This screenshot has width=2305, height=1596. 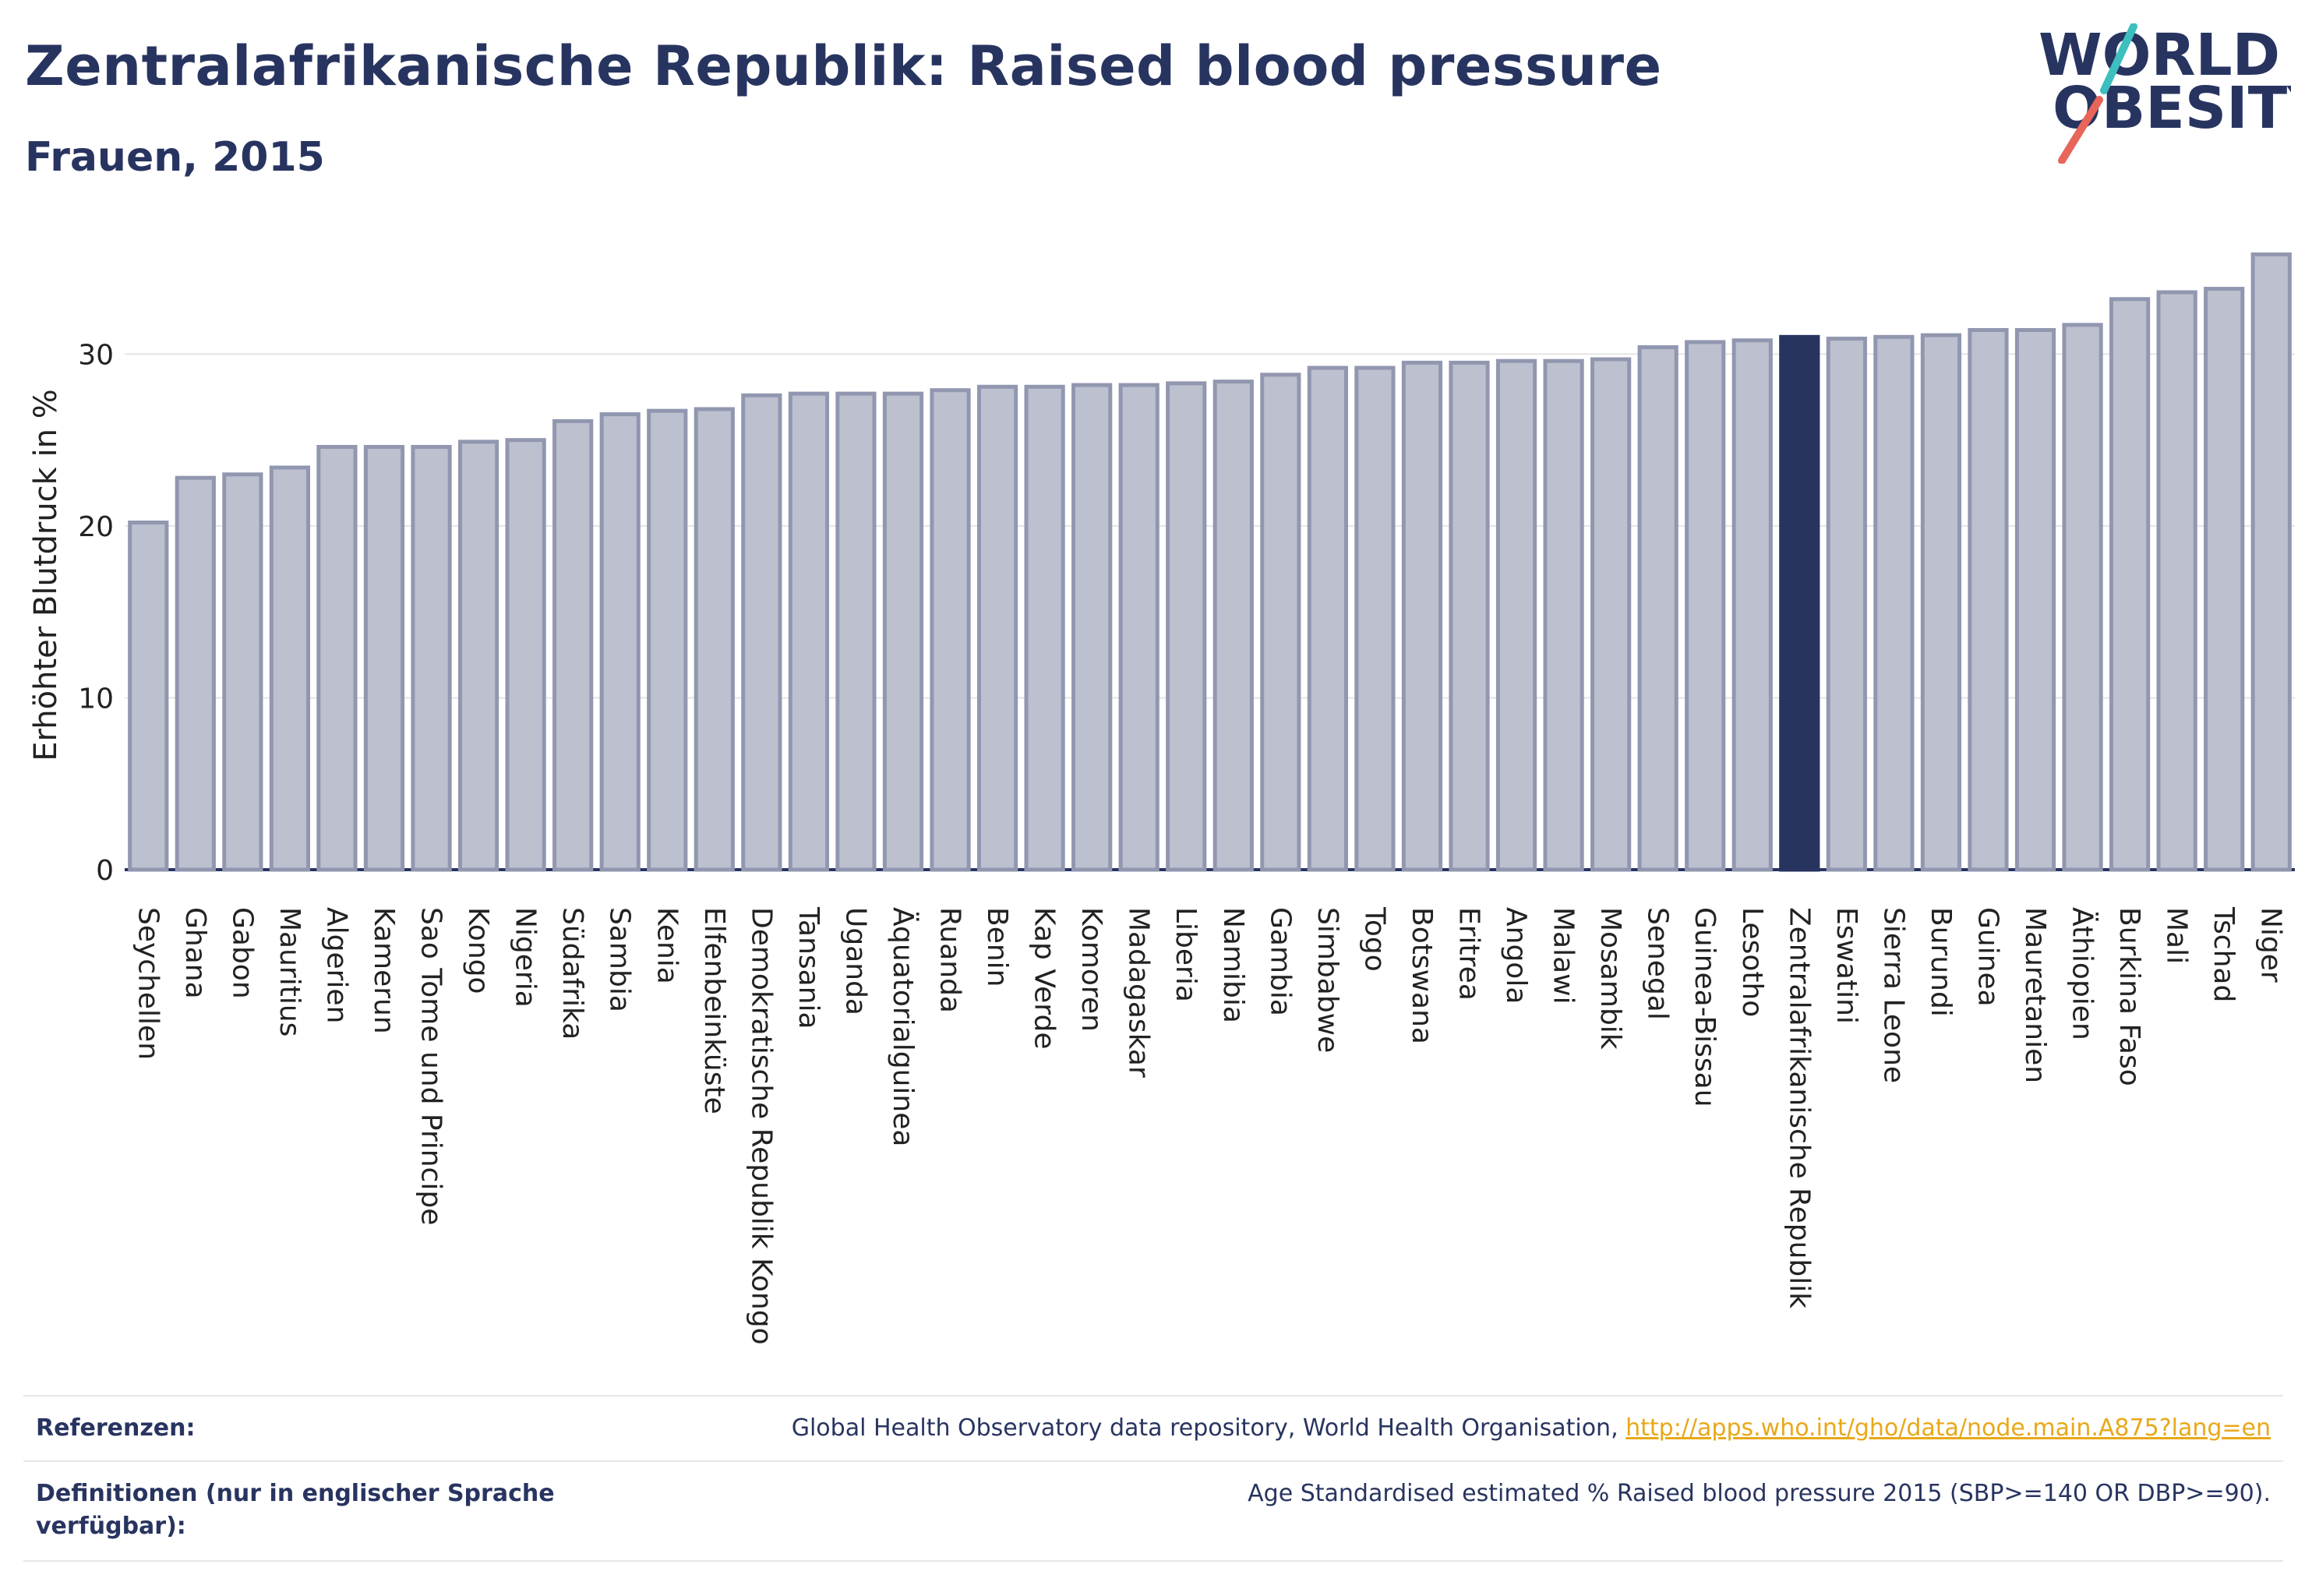 I want to click on x-tick-label: Gabon, so click(x=242, y=953).